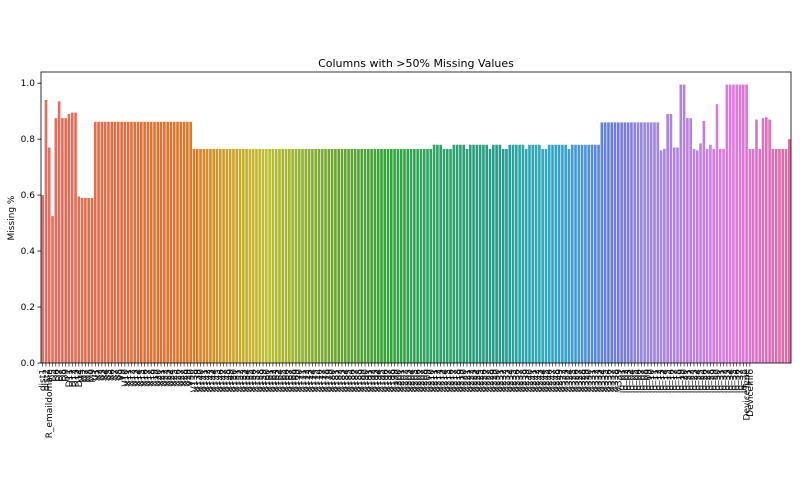 The height and width of the screenshot is (500, 800). I want to click on x-tick-label-V338: V338, so click(616, 381).